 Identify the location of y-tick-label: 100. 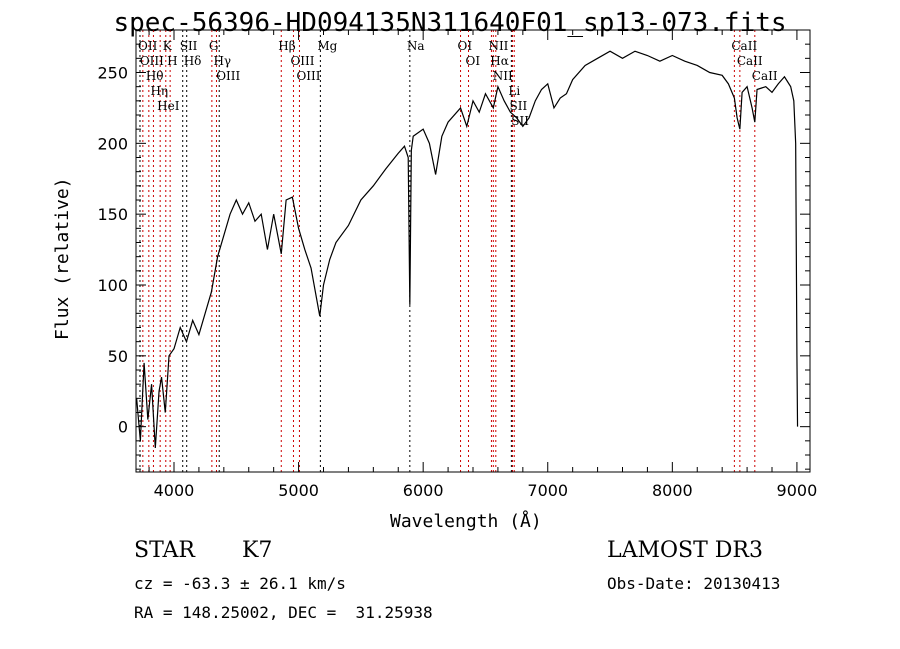
(112, 285).